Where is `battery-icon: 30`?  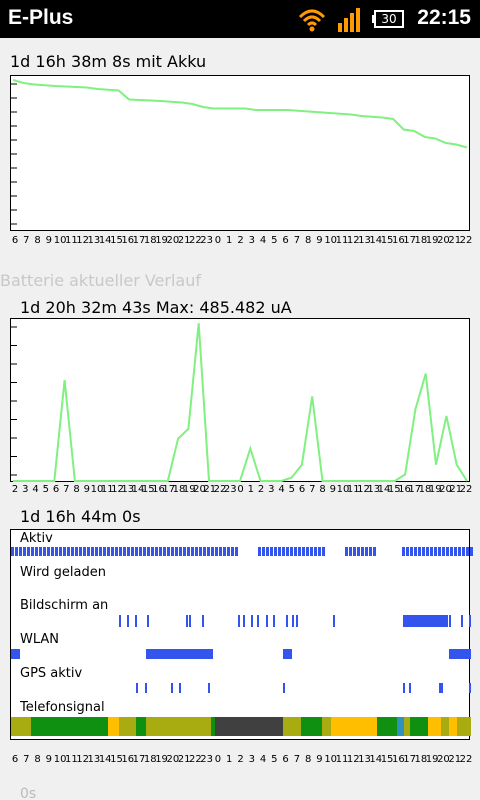 battery-icon: 30 is located at coordinates (389, 19).